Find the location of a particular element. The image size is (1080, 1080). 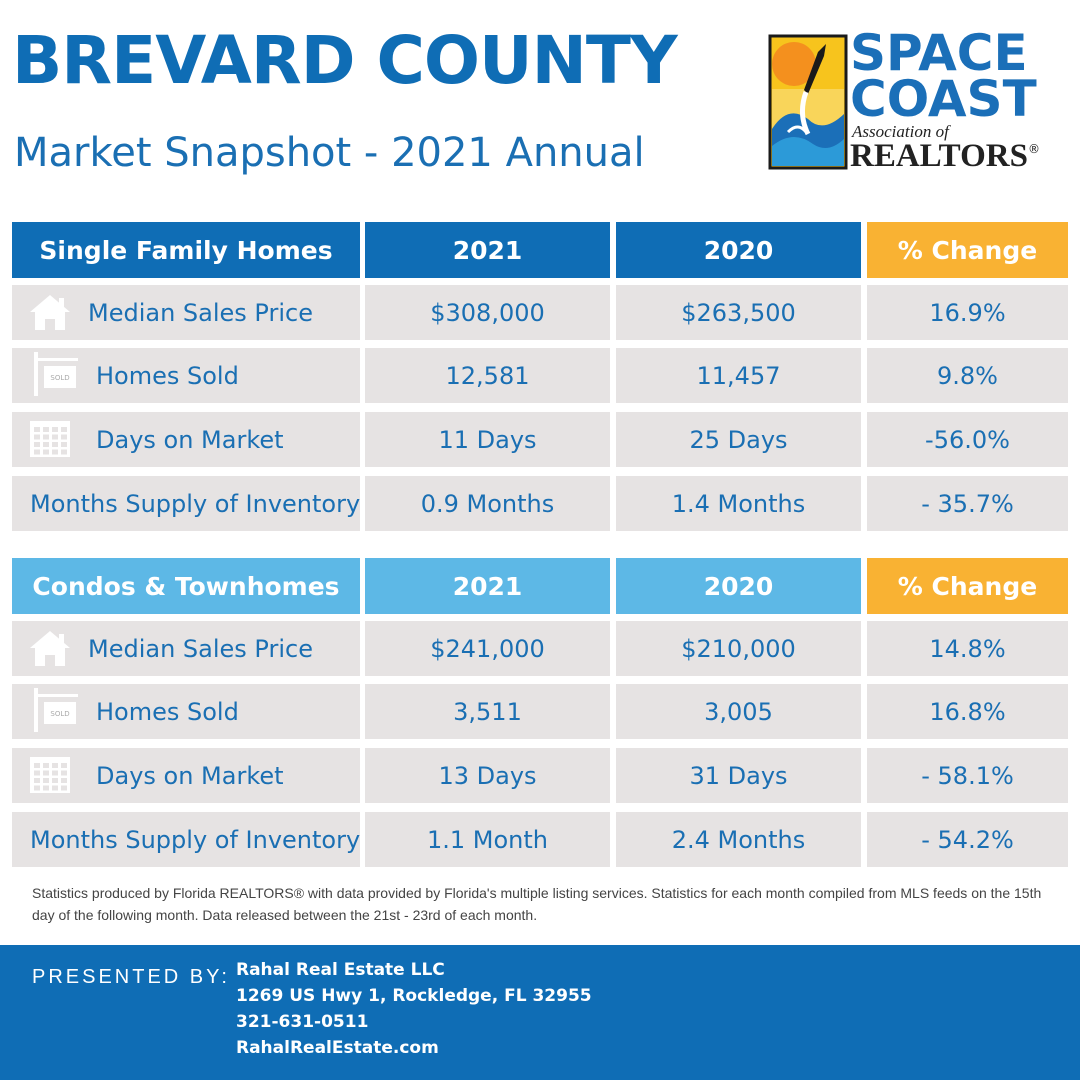

data-cell: - 54.2% is located at coordinates (967, 839).